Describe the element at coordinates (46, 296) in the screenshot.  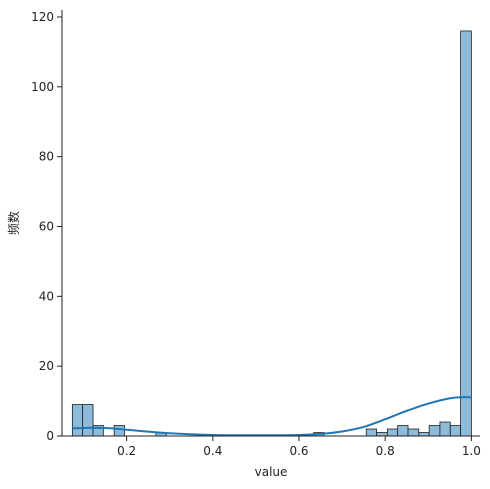
I see `y-tick-label: 40` at that location.